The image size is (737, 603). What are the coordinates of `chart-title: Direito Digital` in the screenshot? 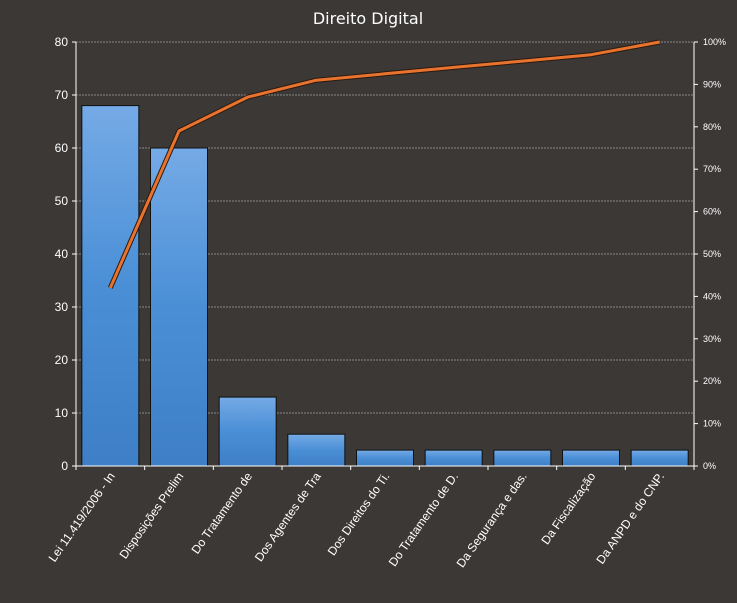 It's located at (368, 18).